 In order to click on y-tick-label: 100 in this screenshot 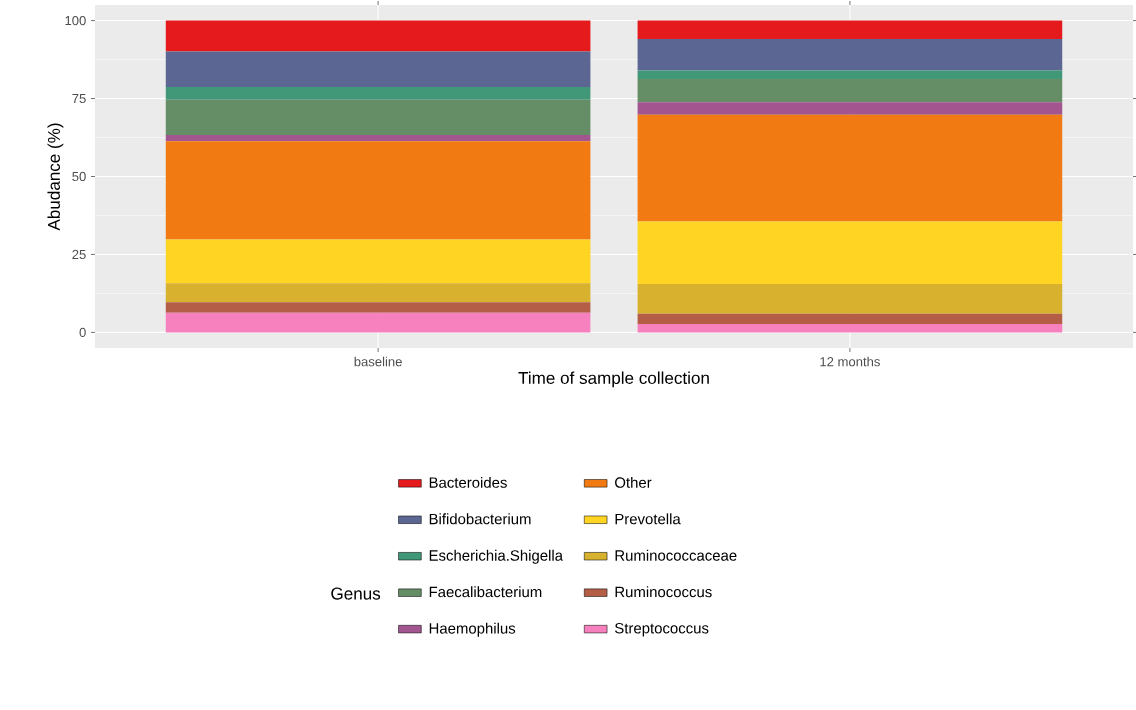, I will do `click(75, 20)`.